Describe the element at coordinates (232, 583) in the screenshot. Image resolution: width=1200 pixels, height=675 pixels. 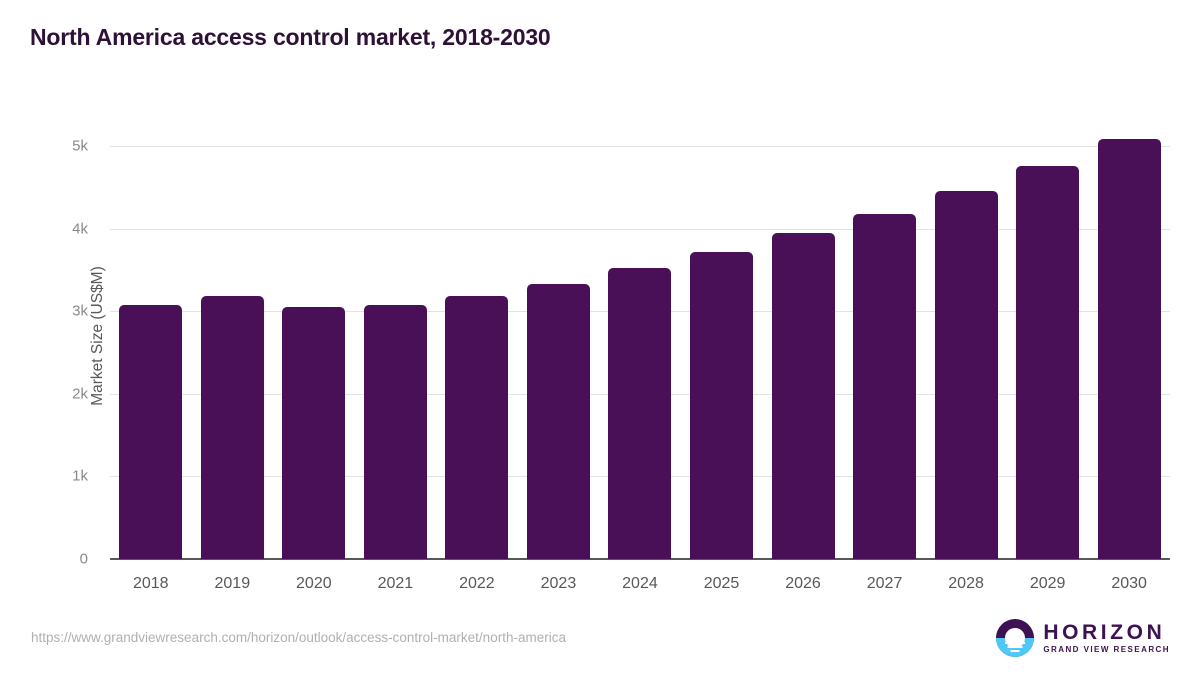
I see `x-tick-label: 2019` at that location.